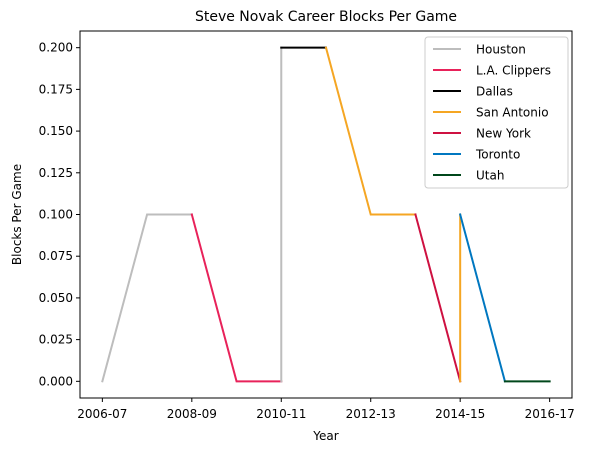  Describe the element at coordinates (56, 256) in the screenshot. I see `y-tick-label: 0.075` at that location.